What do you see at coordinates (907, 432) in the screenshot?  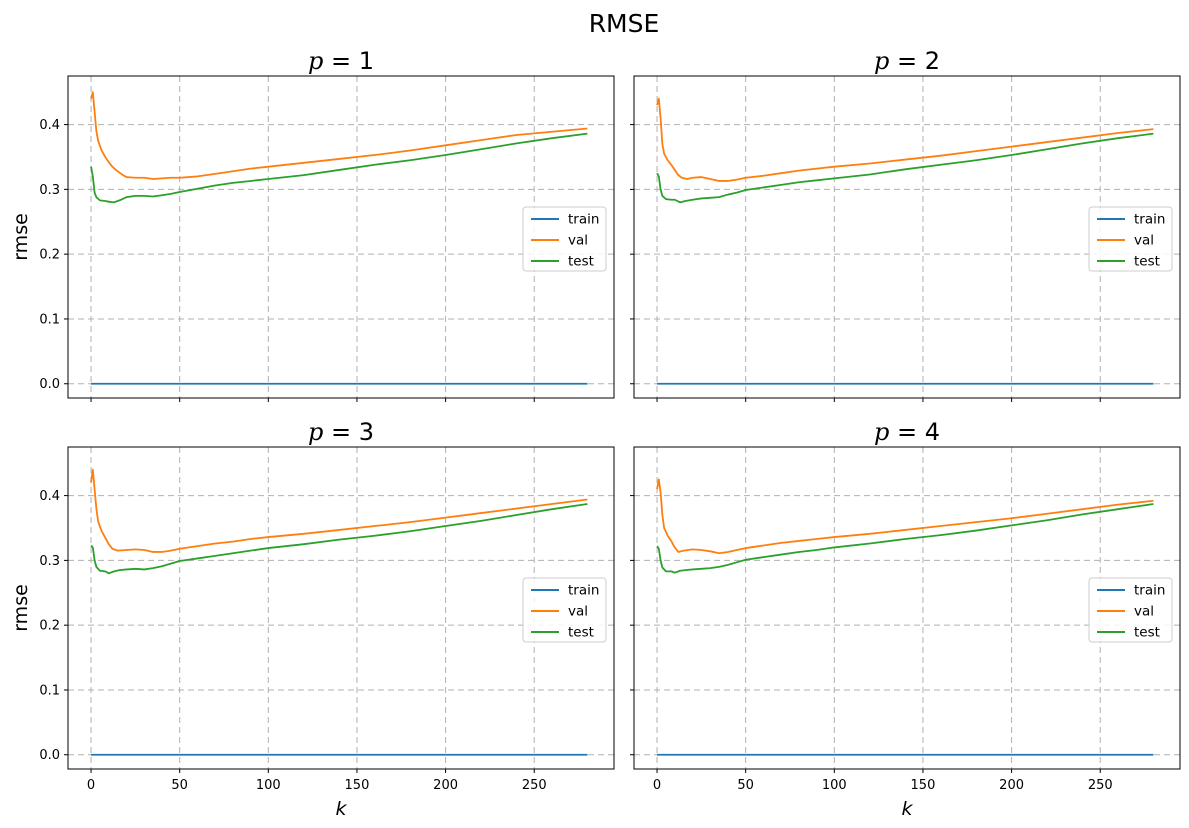 I see `subplot-title: p = 4` at bounding box center [907, 432].